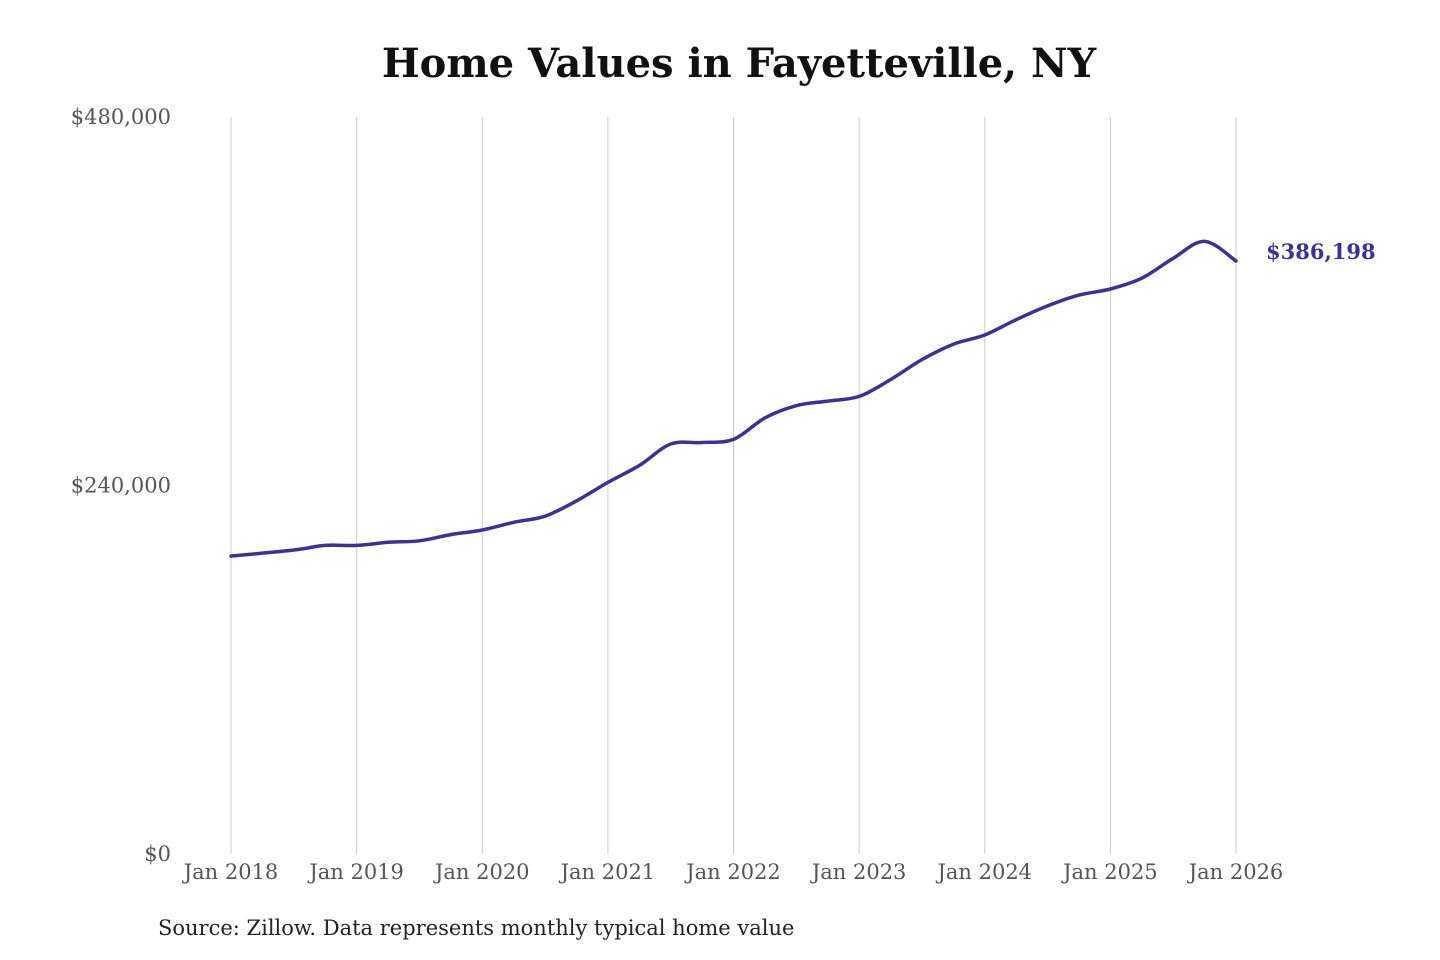  What do you see at coordinates (1321, 251) in the screenshot?
I see `end-value-label: $386,198` at bounding box center [1321, 251].